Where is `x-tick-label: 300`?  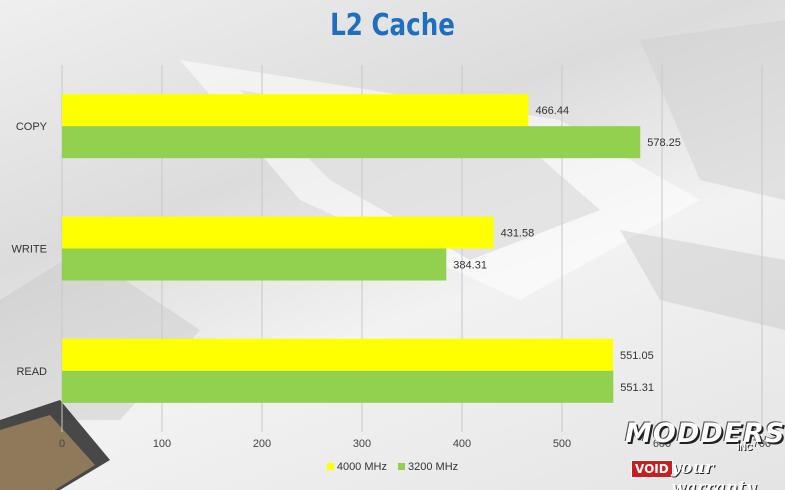 x-tick-label: 300 is located at coordinates (362, 444).